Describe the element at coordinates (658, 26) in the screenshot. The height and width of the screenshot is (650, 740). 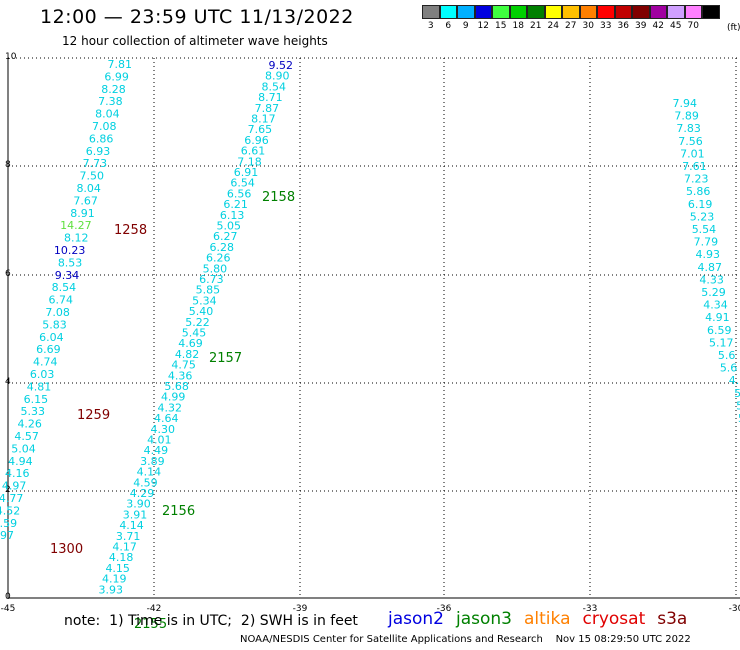
I see `legend-value: 42` at that location.